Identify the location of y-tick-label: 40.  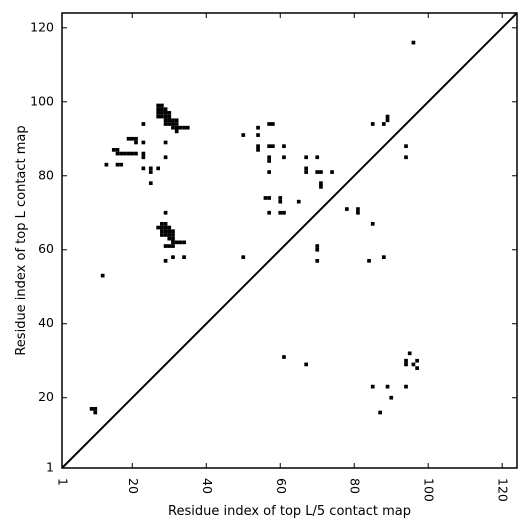
(46, 322).